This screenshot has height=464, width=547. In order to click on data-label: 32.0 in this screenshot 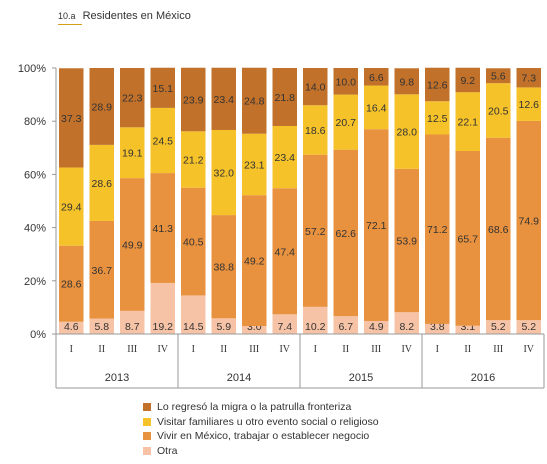, I will do `click(224, 174)`.